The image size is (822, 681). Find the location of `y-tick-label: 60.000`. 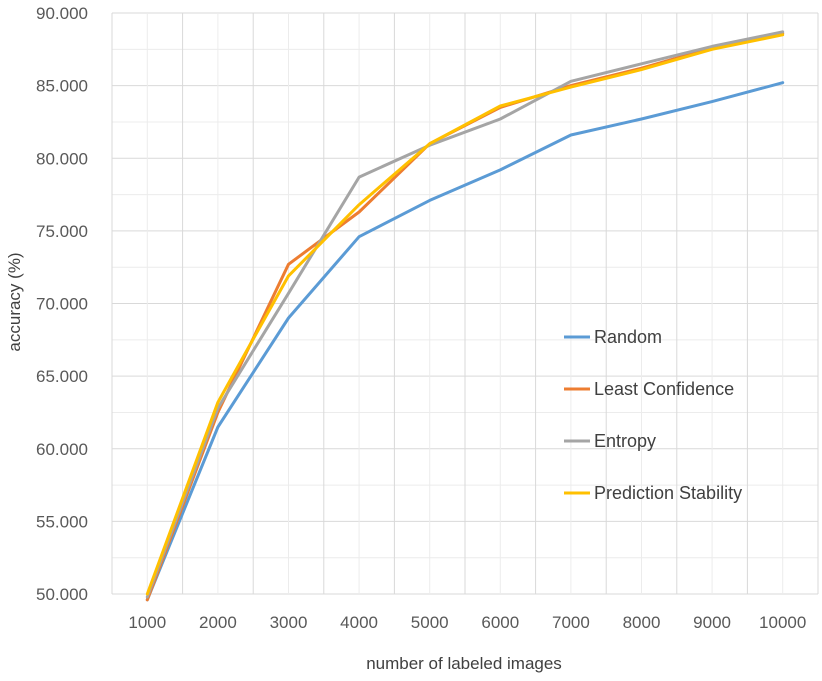

y-tick-label: 60.000 is located at coordinates (62, 449).